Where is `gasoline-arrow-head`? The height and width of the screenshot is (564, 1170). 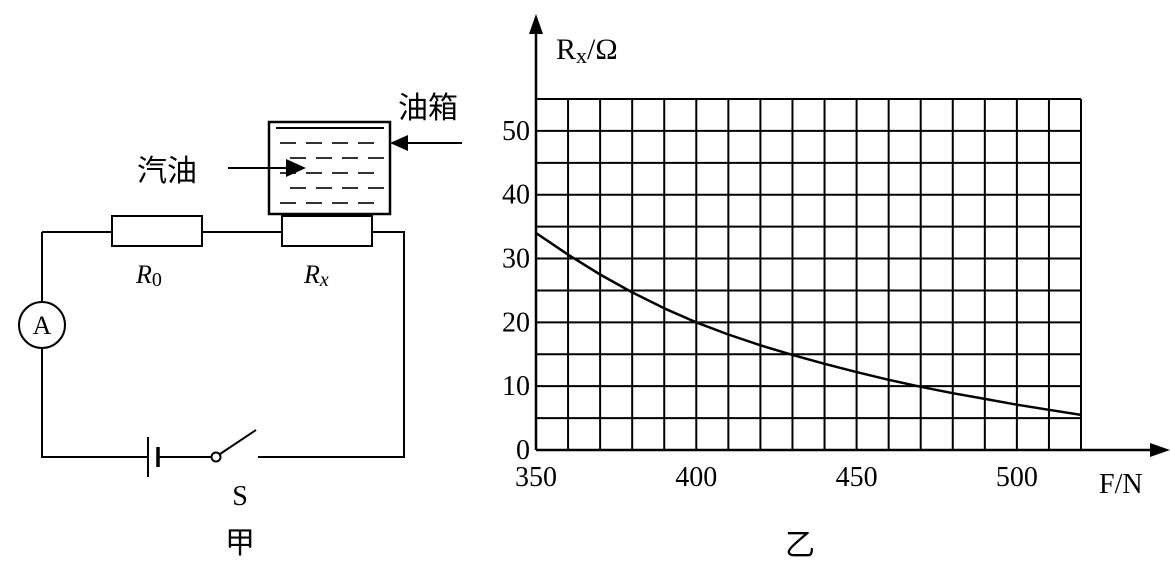 gasoline-arrow-head is located at coordinates (296, 168).